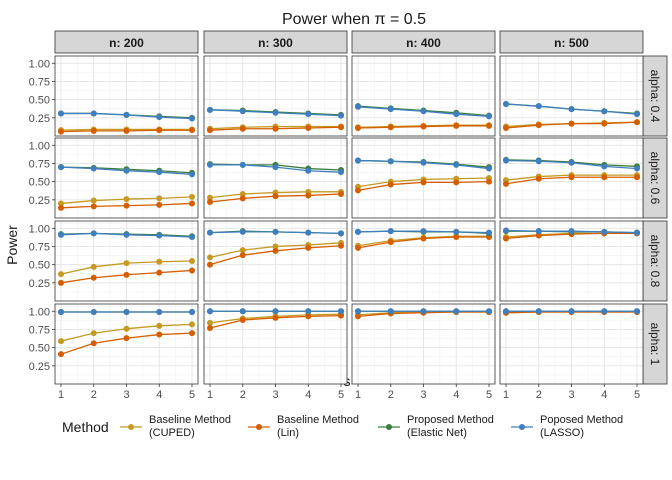 The image size is (672, 480). I want to click on chart-title: Power when π = 0.5, so click(354, 19).